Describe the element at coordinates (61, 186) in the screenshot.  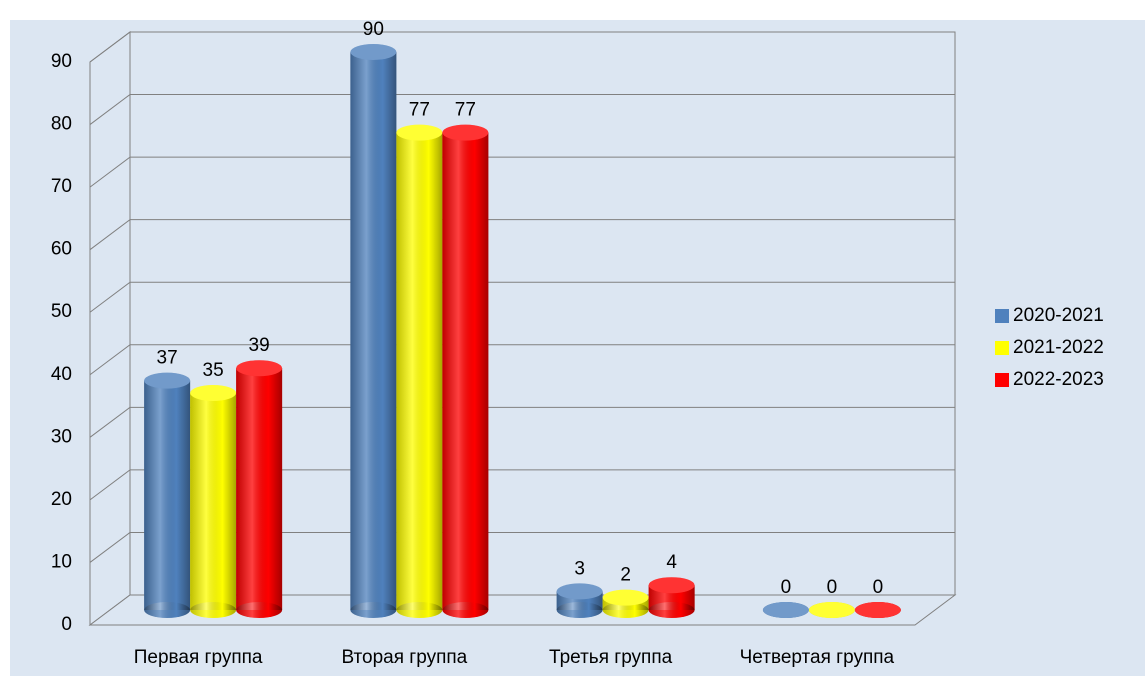
I see `y-tick-label: 70` at that location.